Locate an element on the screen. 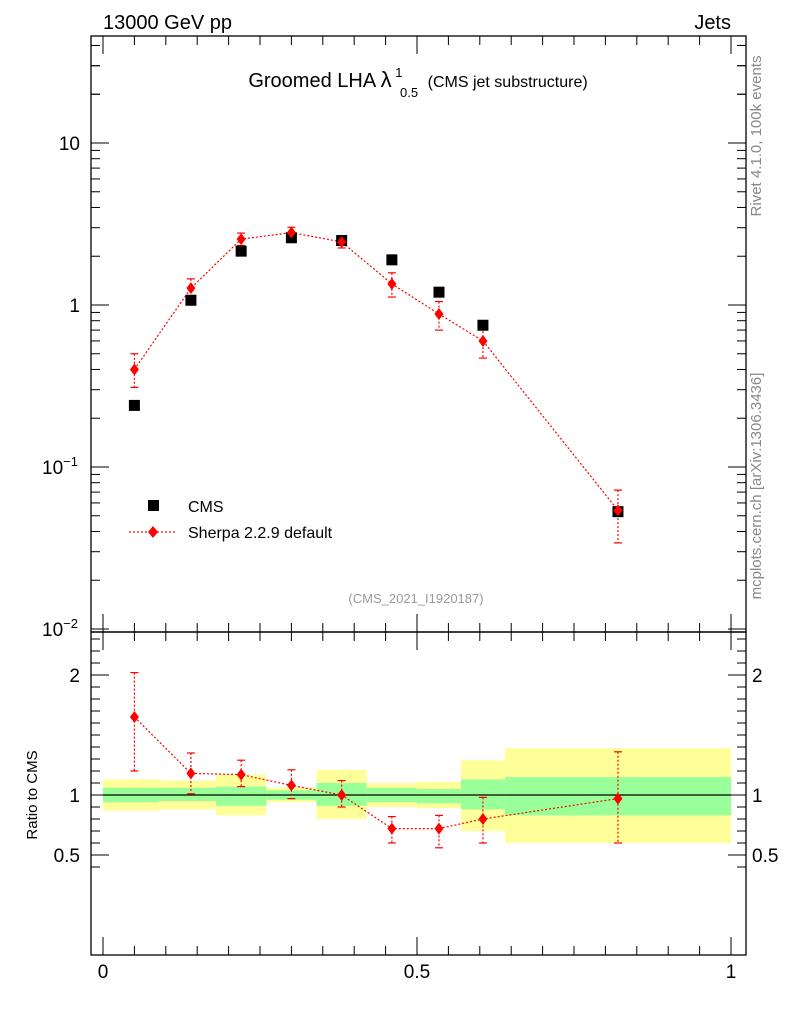 Image resolution: width=786 pixels, height=1024 pixels. legend: CMS Sherpa 2.2.9 default is located at coordinates (231, 520).